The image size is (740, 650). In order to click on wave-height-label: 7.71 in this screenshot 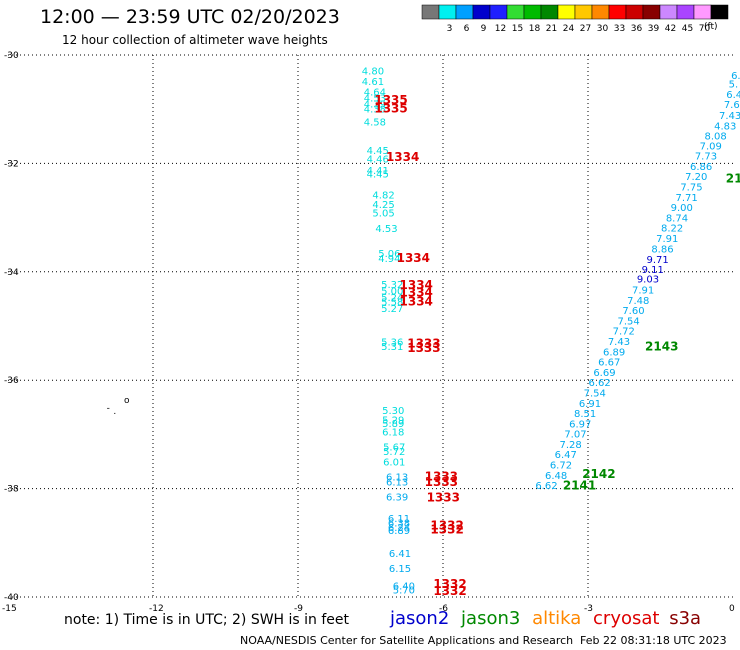, I will do `click(686, 198)`.